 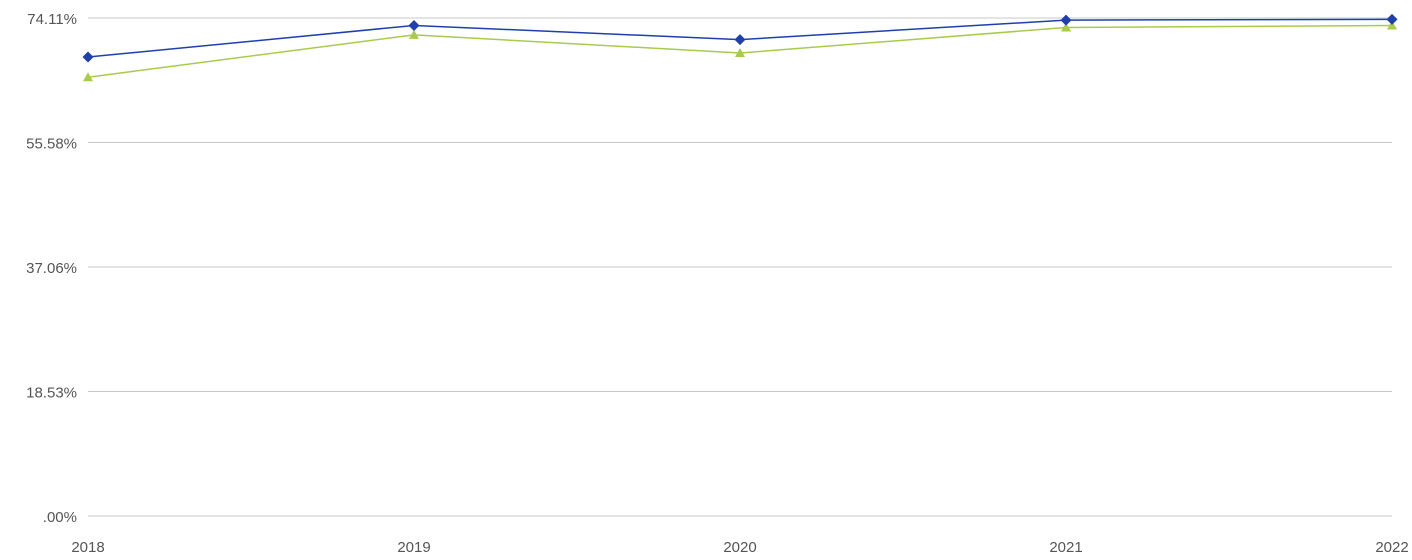 I want to click on y-axis-tick-labels: .00% 18.53% 37.06% 55.58% 74.11%, so click(x=51, y=268).